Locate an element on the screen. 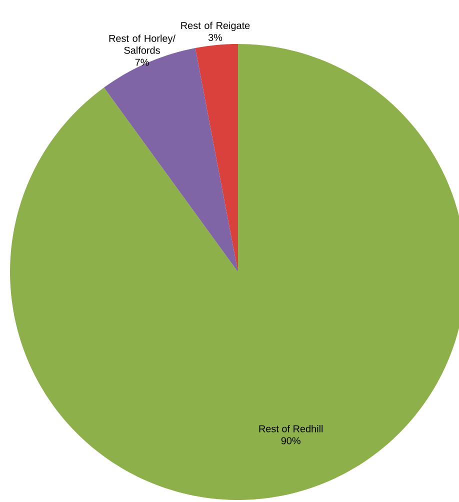 Image resolution: width=459 pixels, height=502 pixels. slice-label: Rest of Redhill is located at coordinates (291, 428).